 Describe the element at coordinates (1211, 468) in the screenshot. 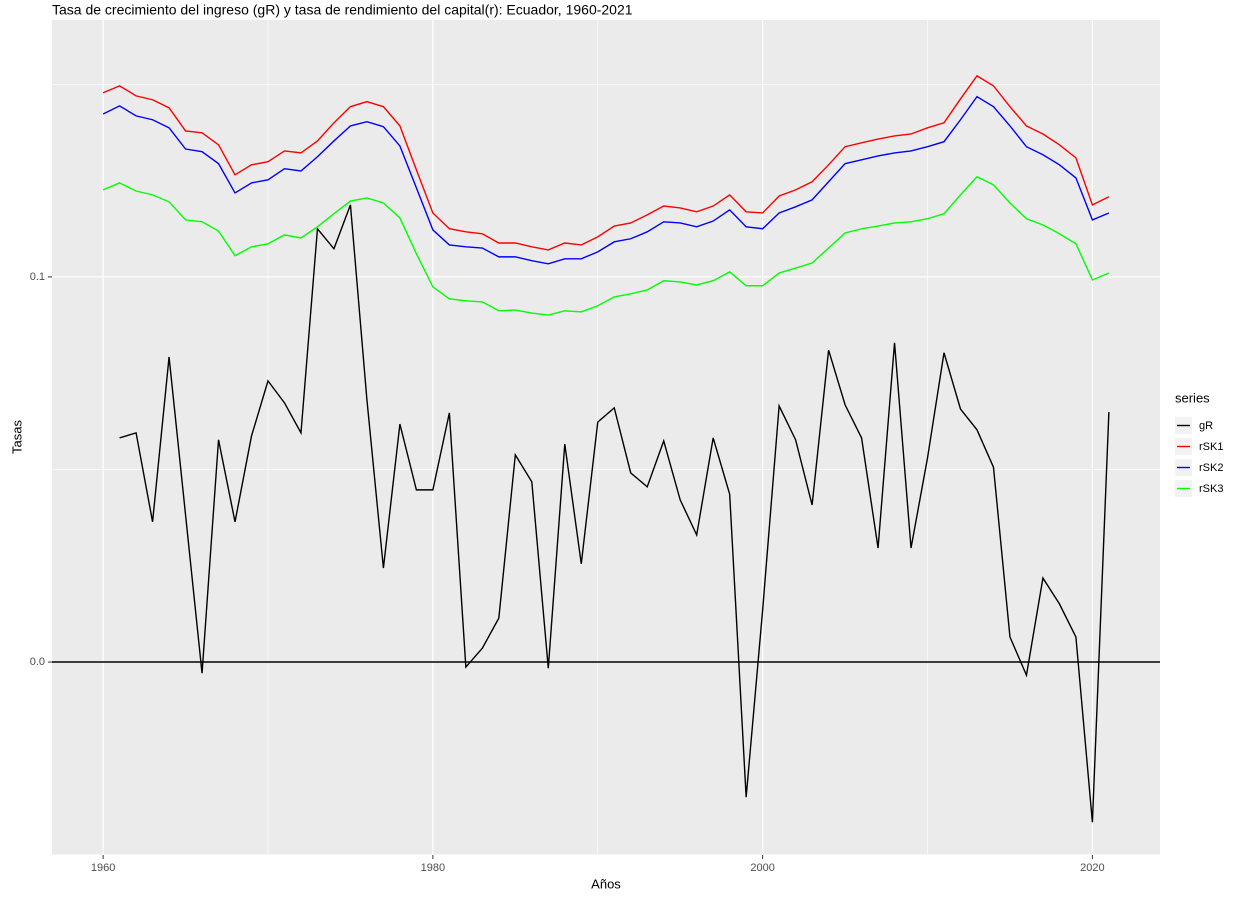

I see `legend-label: rSK2` at that location.